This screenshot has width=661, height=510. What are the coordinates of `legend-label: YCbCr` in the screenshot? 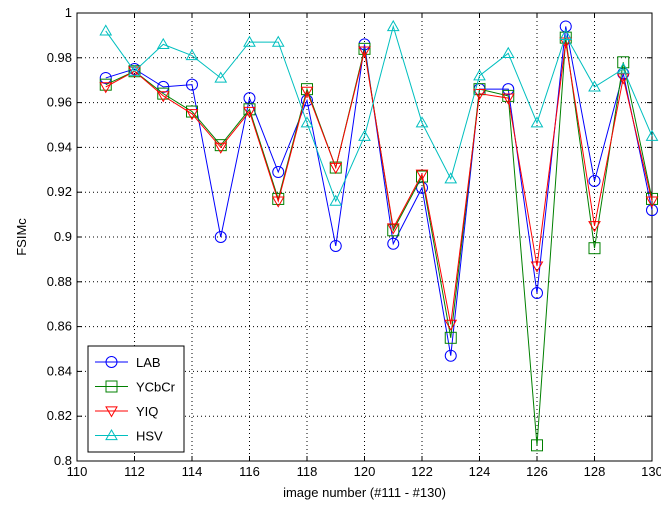 It's located at (156, 387).